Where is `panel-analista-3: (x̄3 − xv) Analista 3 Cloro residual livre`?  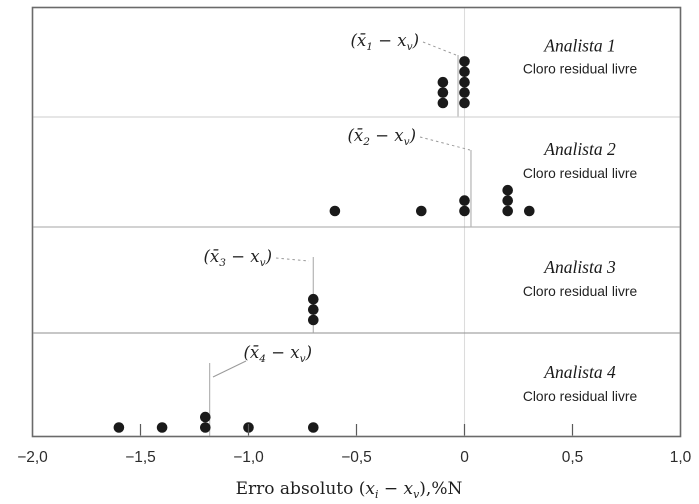
panel-analista-3: (x̄3 − xv) Analista 3 Cloro residual livre is located at coordinates (421, 290).